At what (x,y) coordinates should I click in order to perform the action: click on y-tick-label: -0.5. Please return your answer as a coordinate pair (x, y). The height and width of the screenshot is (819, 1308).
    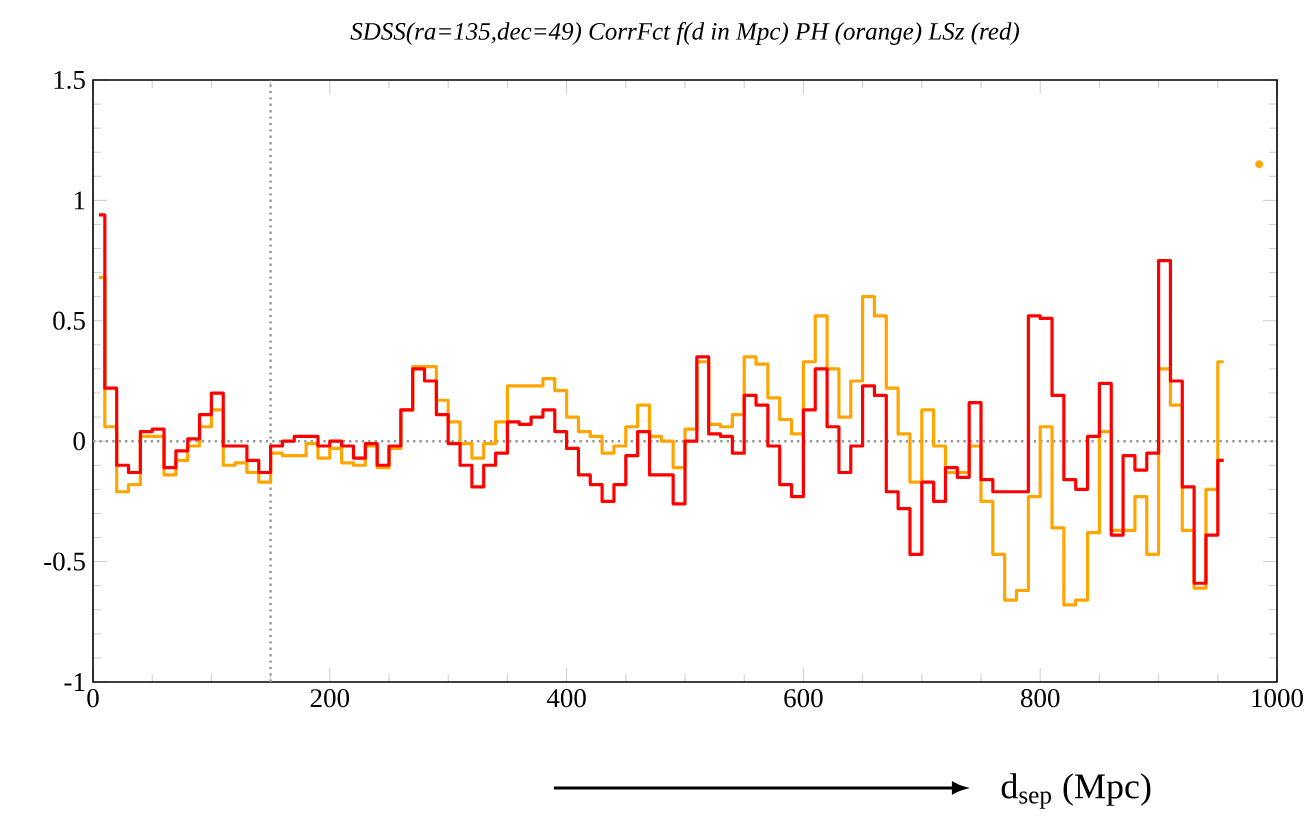
    Looking at the image, I should click on (64, 561).